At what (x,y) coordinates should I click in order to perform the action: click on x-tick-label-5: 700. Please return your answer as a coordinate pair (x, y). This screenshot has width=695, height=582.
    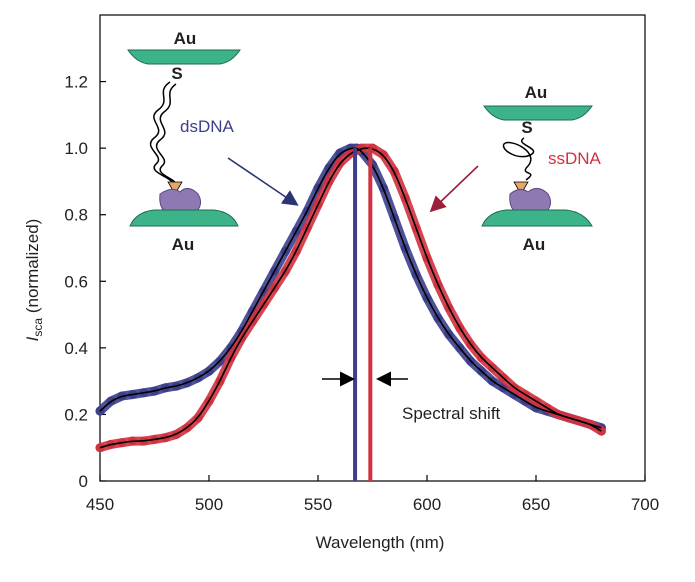
    Looking at the image, I should click on (645, 504).